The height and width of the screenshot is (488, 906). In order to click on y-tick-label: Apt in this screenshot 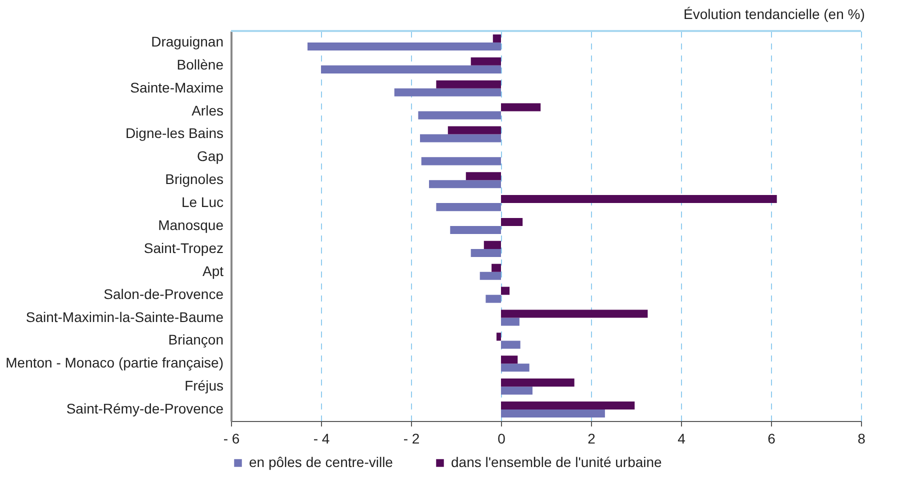, I will do `click(213, 270)`.